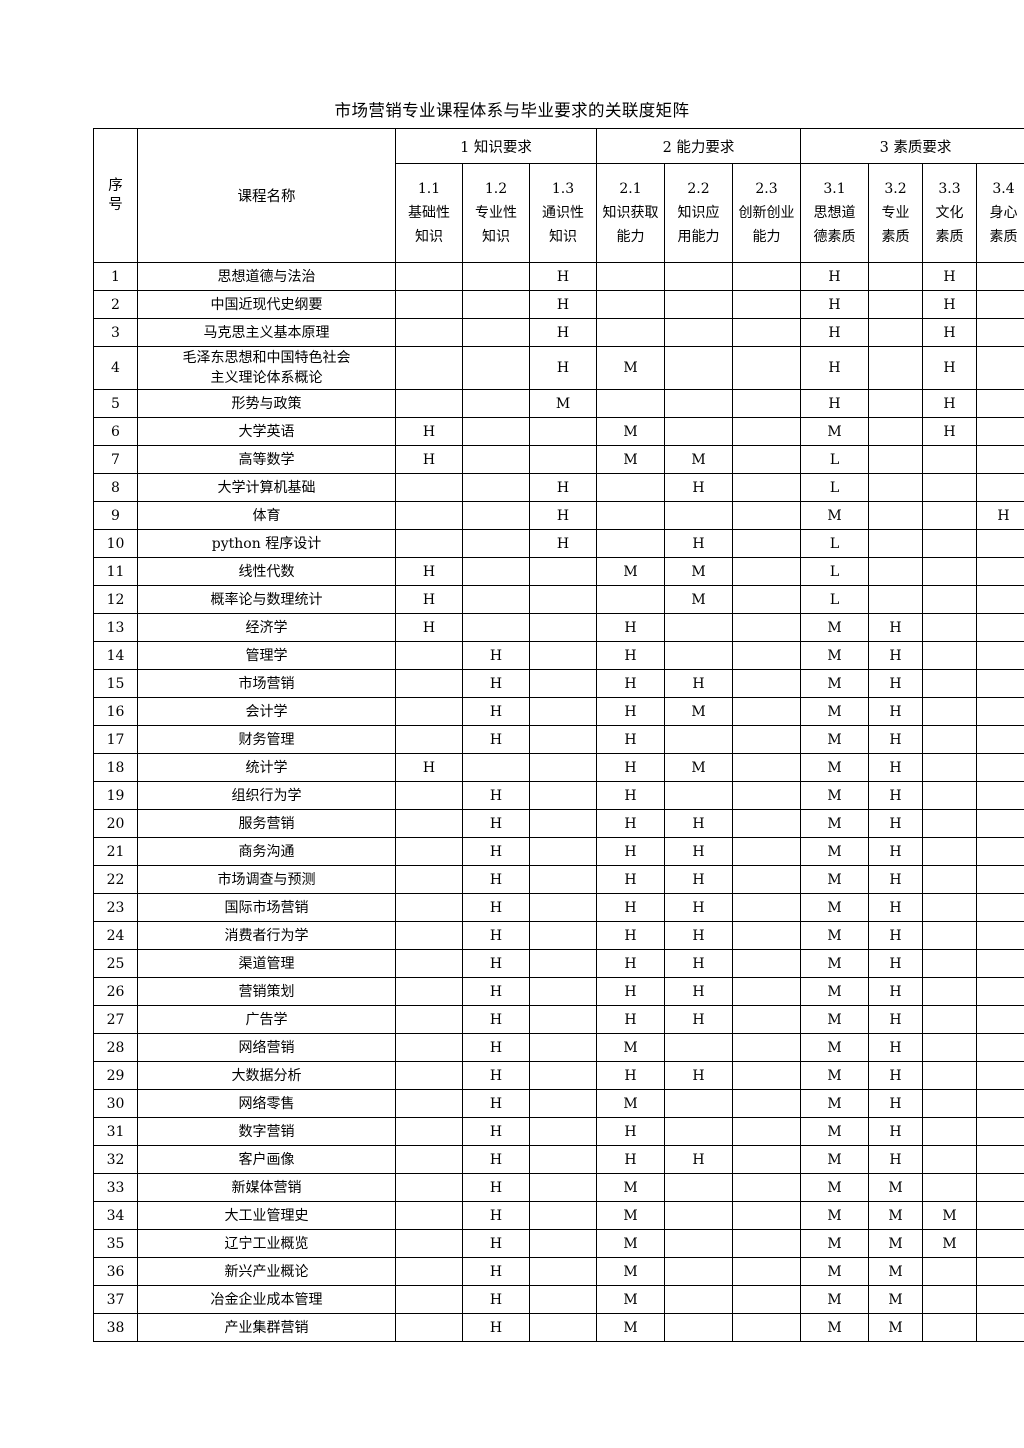 This screenshot has width=1024, height=1448. I want to click on row-index: 8, so click(115, 487).